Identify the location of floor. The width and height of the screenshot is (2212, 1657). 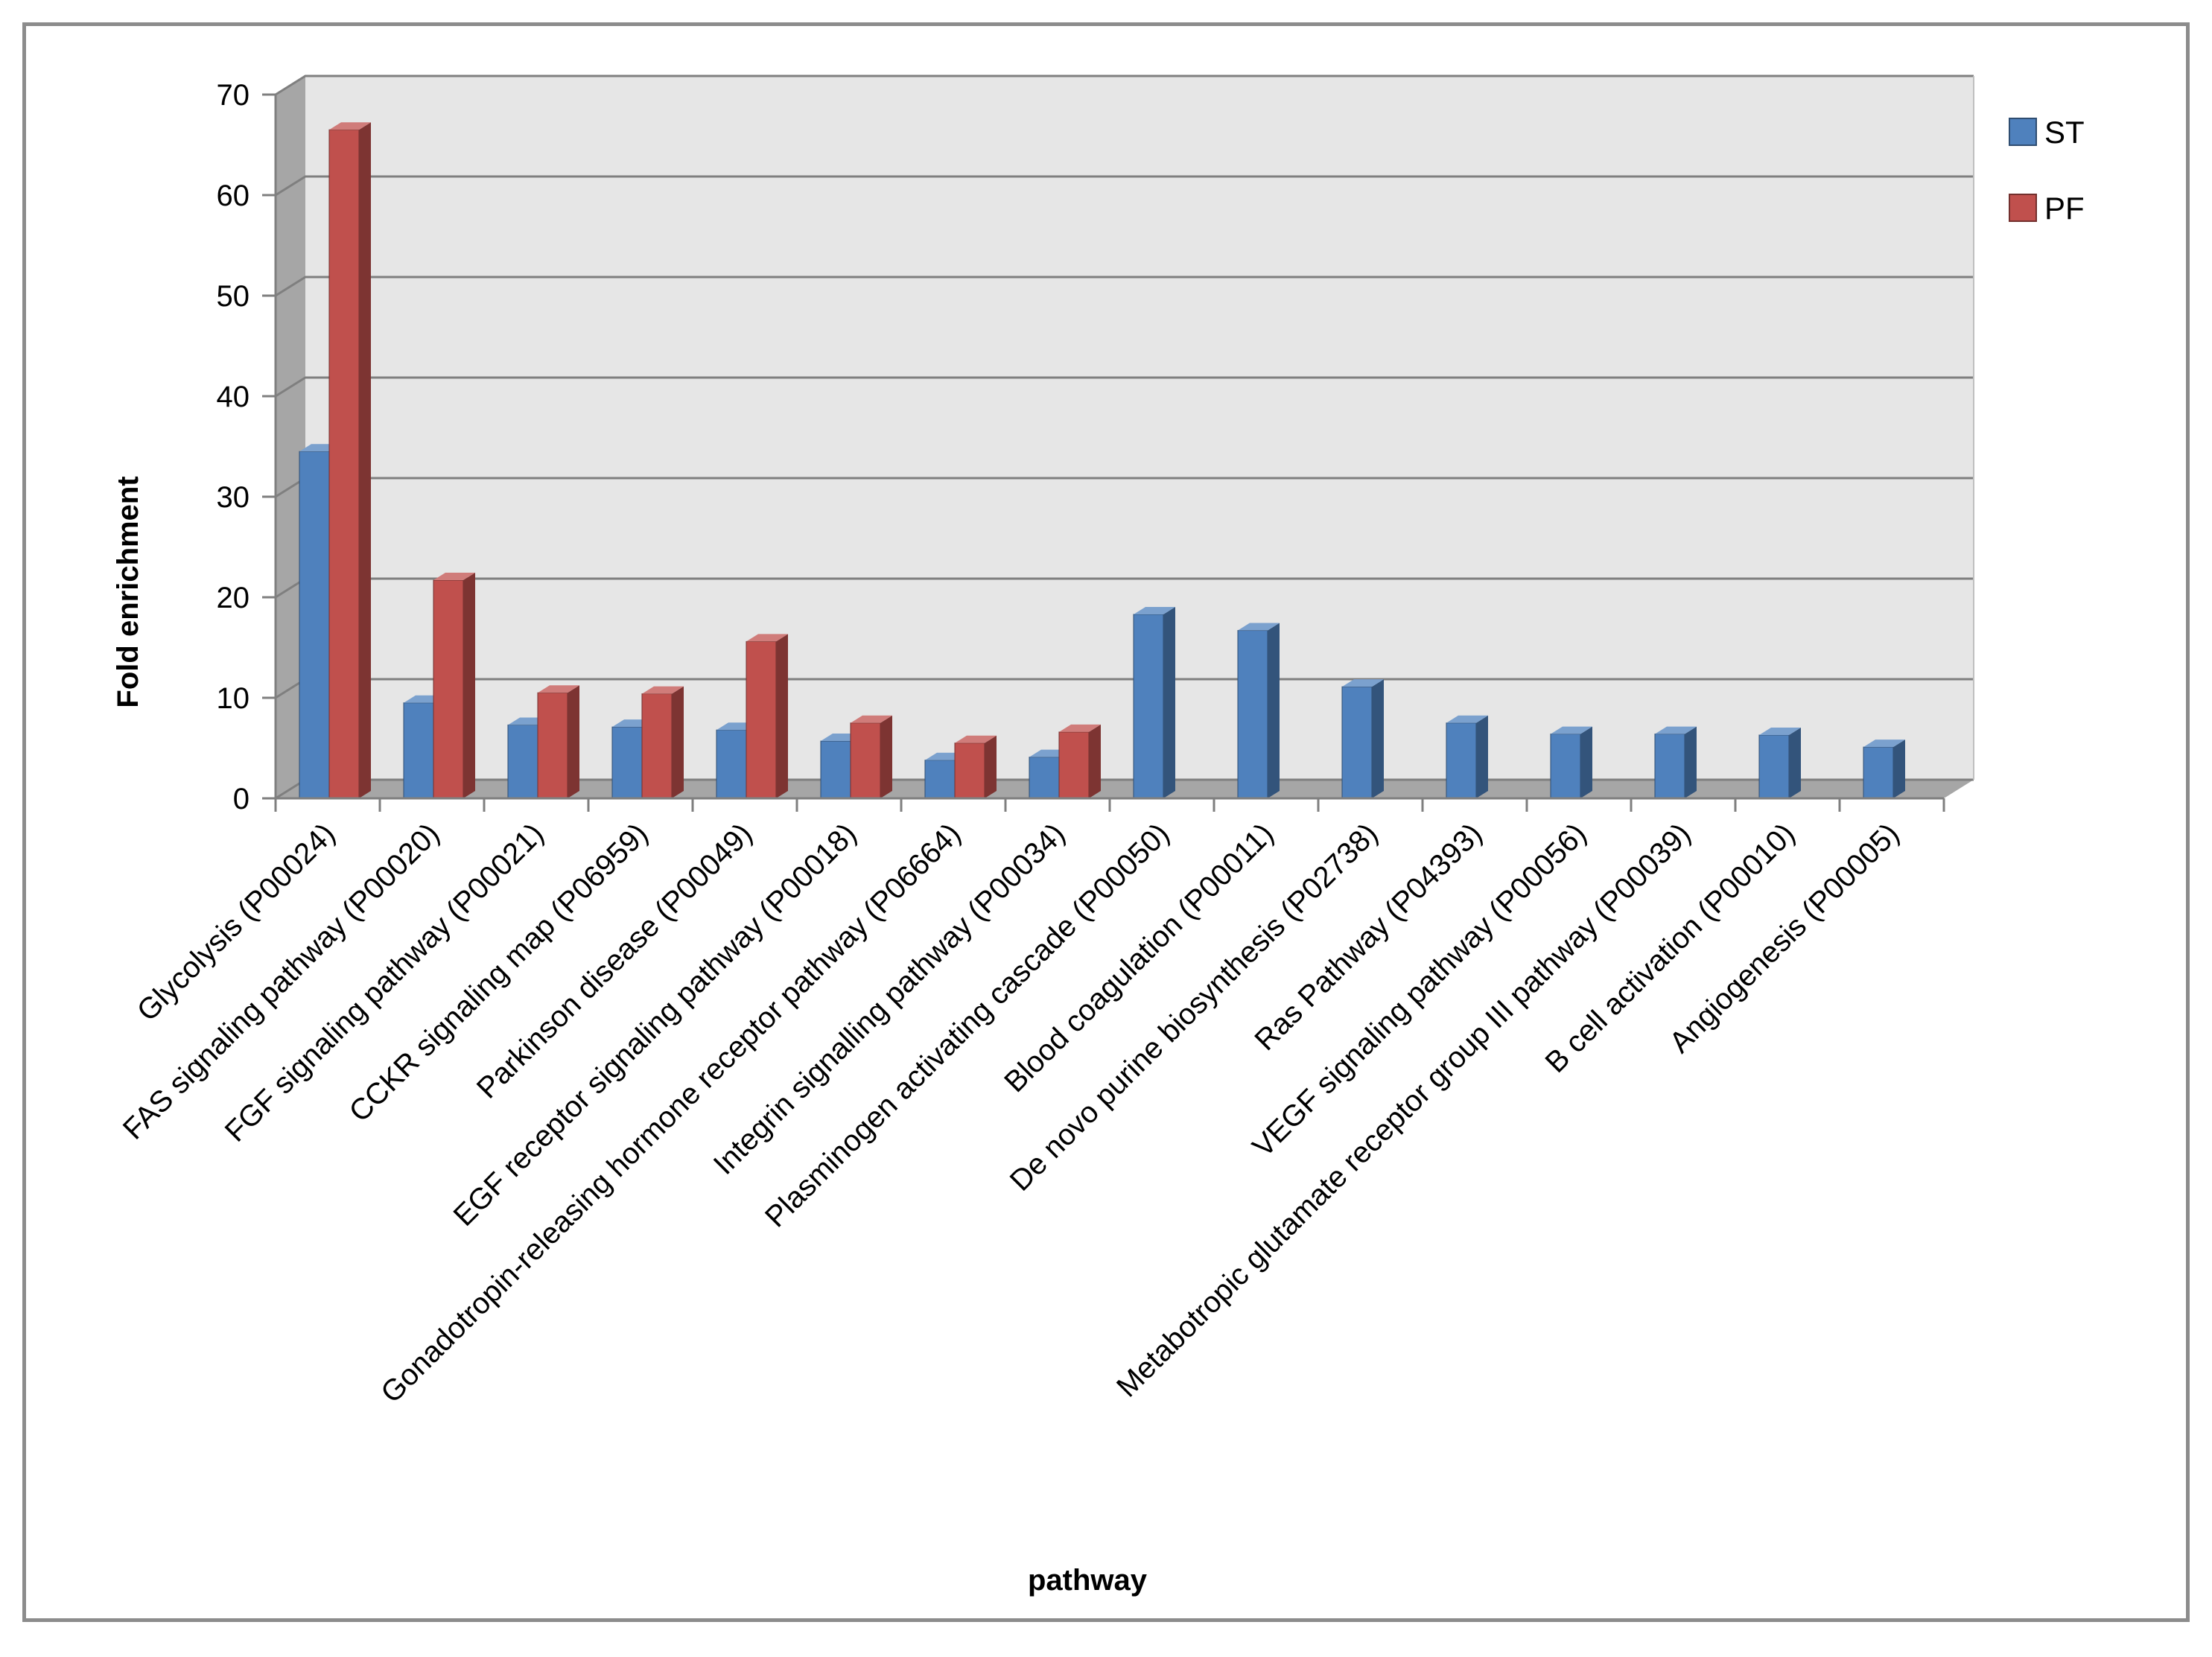
(1125, 789).